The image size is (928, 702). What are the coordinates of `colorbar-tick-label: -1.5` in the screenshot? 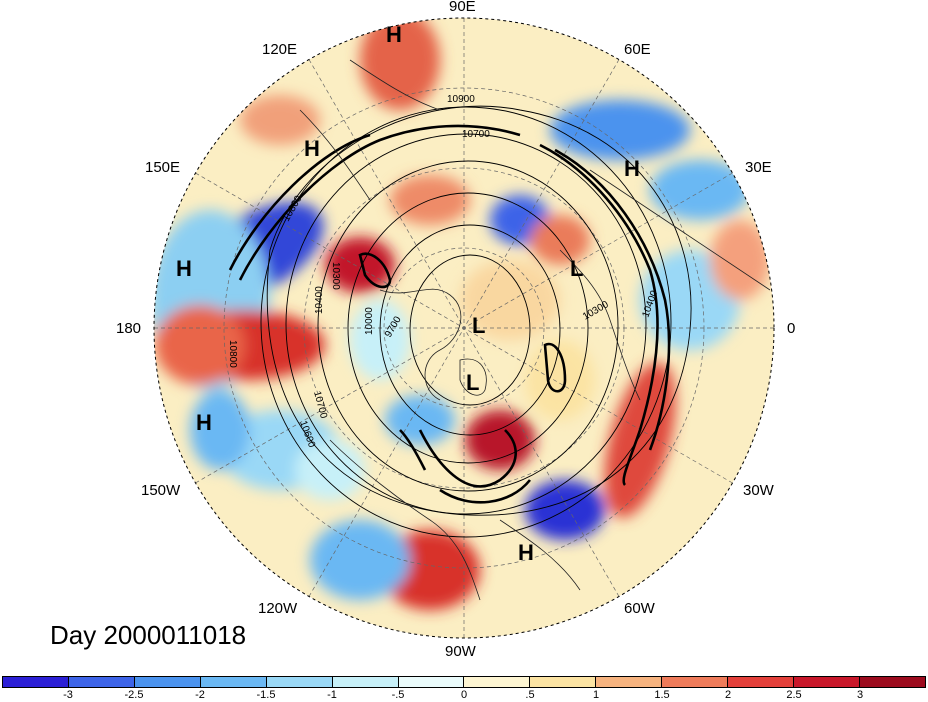 It's located at (266, 695).